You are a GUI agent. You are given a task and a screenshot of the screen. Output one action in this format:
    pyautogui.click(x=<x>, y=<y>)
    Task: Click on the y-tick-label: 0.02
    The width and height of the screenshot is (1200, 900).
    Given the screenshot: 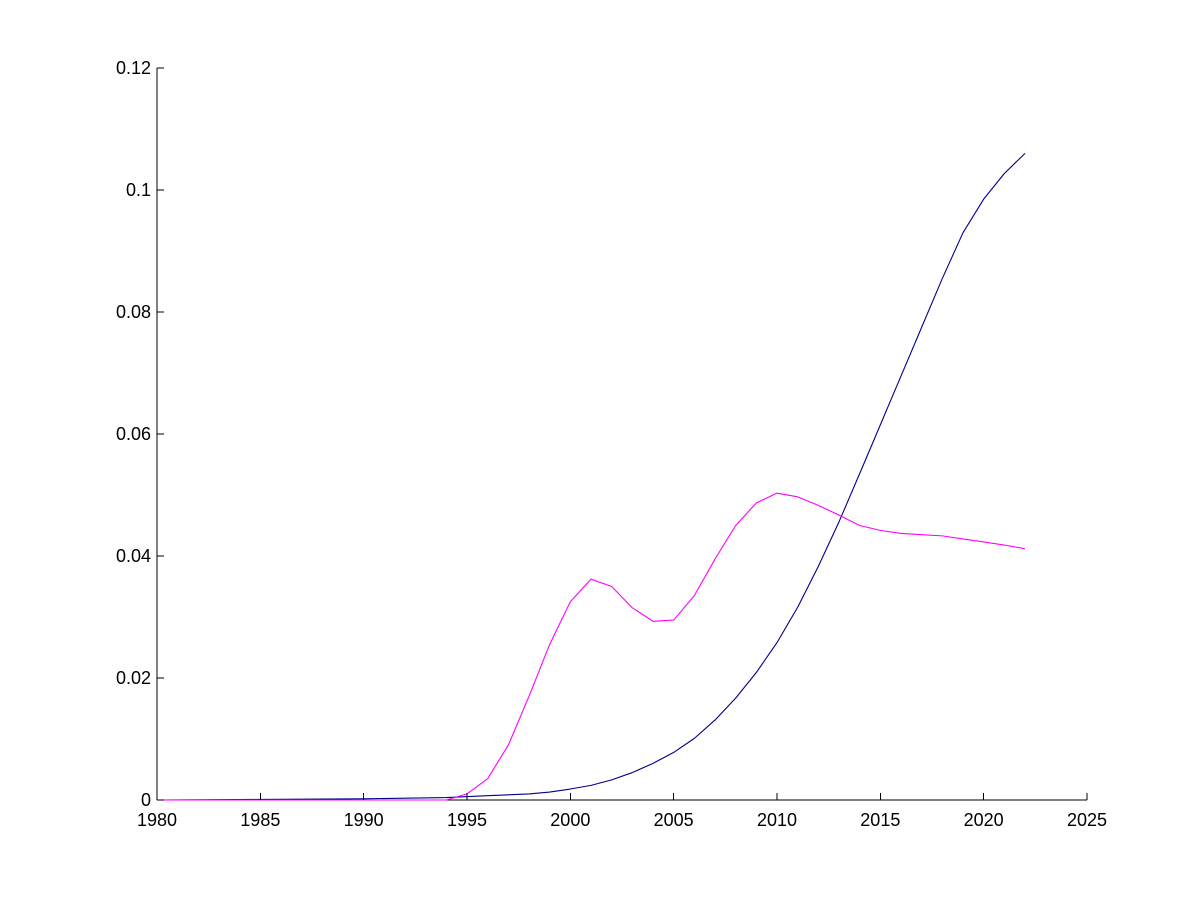 What is the action you would take?
    pyautogui.click(x=133, y=678)
    